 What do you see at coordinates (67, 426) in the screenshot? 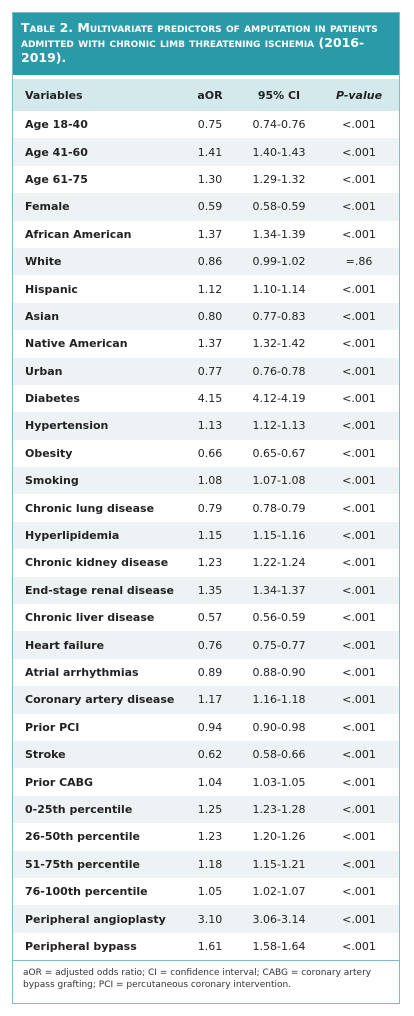
I see `table-cell: Hypertension` at bounding box center [67, 426].